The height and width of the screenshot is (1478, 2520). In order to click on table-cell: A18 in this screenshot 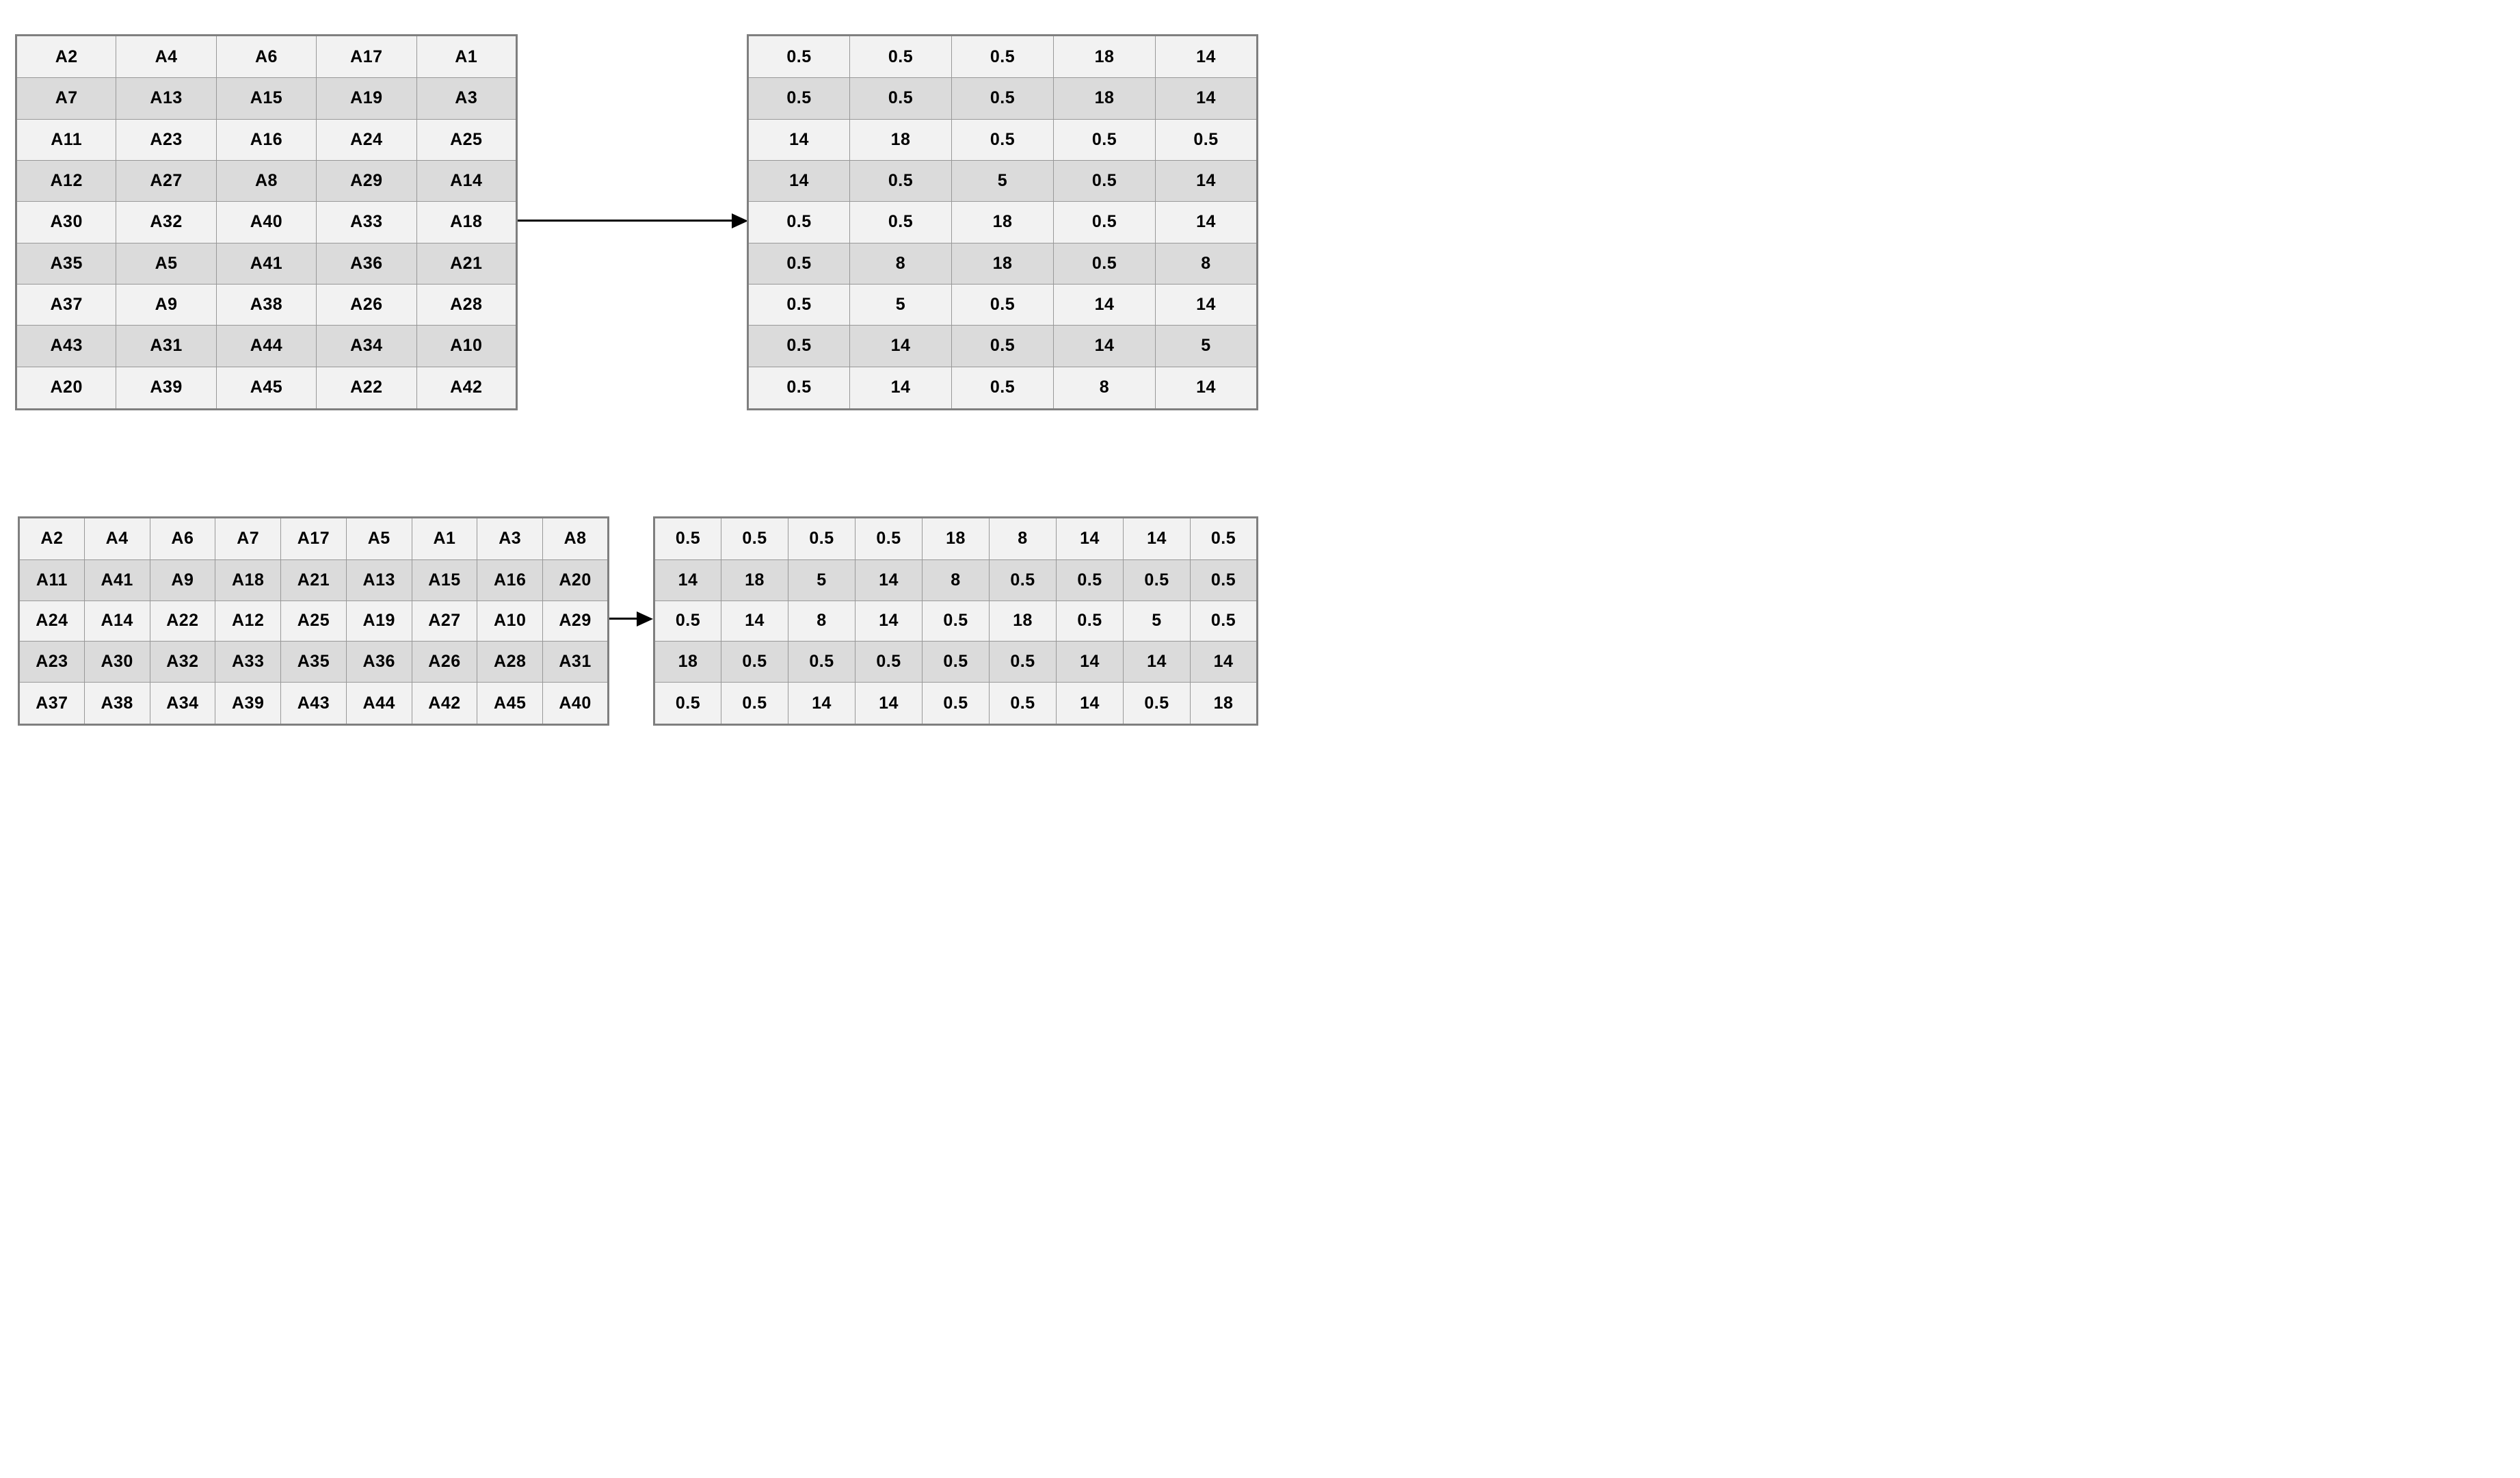, I will do `click(248, 580)`.